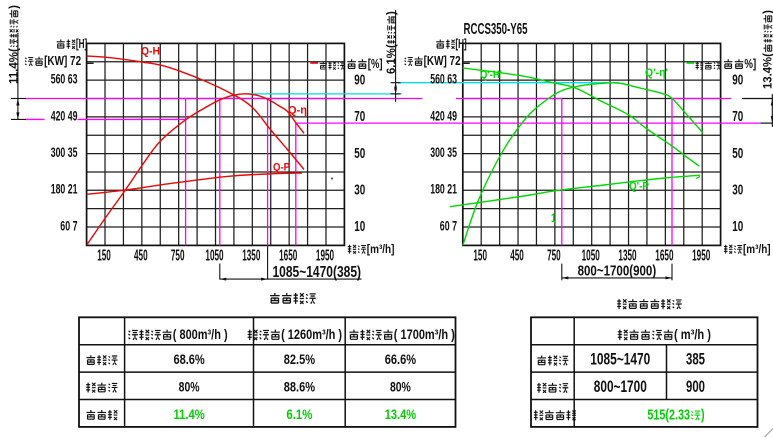 The image size is (773, 437). I want to click on svg-text: 68.6%, so click(189, 360).